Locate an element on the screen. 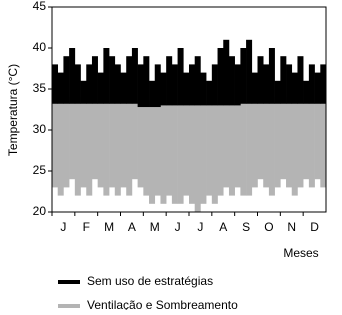 The image size is (342, 315). x-tick-label: O is located at coordinates (268, 227).